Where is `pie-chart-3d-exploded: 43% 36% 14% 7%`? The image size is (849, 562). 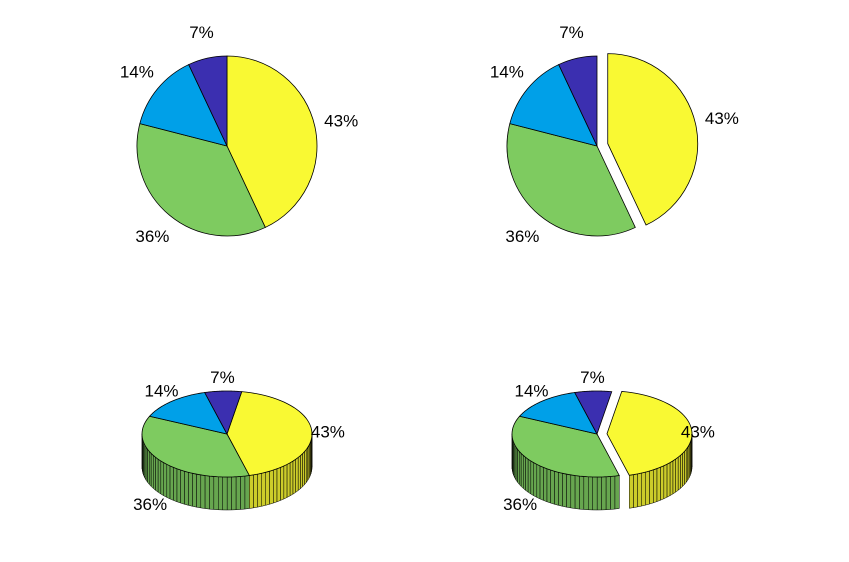 pie-chart-3d-exploded: 43% 36% 14% 7% is located at coordinates (609, 441).